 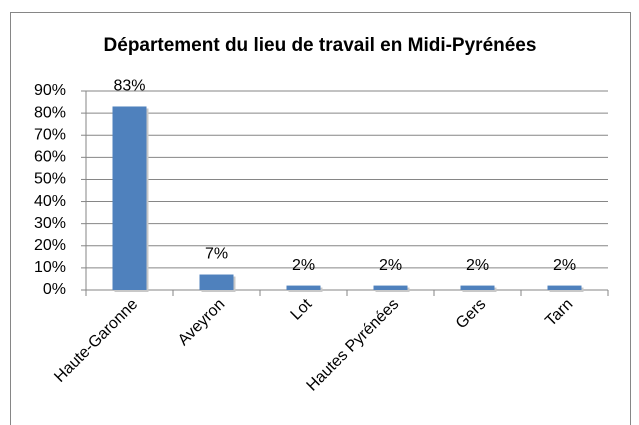 What do you see at coordinates (50, 245) in the screenshot?
I see `y-tick-label: 20%` at bounding box center [50, 245].